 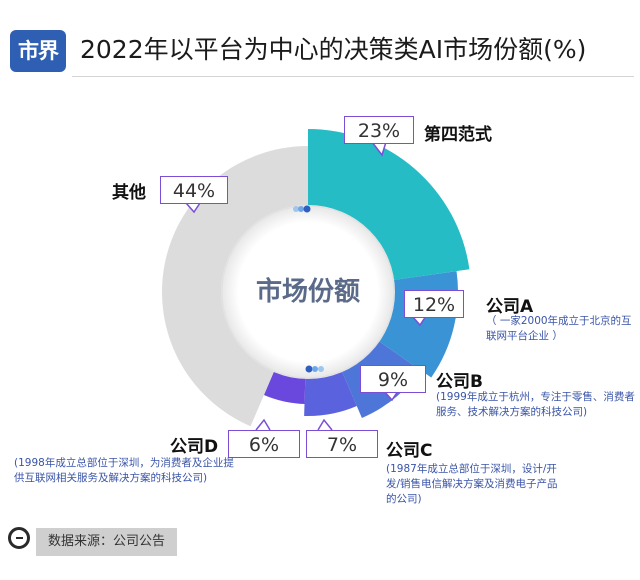 What do you see at coordinates (194, 190) in the screenshot?
I see `value-label-others: 44%` at bounding box center [194, 190].